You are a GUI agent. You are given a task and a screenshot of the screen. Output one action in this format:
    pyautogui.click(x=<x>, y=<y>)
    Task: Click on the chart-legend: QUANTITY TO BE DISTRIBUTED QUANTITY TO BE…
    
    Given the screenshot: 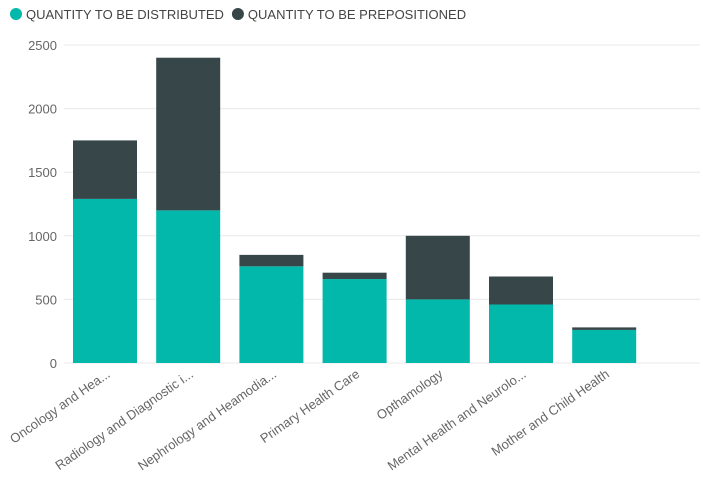 What is the action you would take?
    pyautogui.click(x=238, y=14)
    